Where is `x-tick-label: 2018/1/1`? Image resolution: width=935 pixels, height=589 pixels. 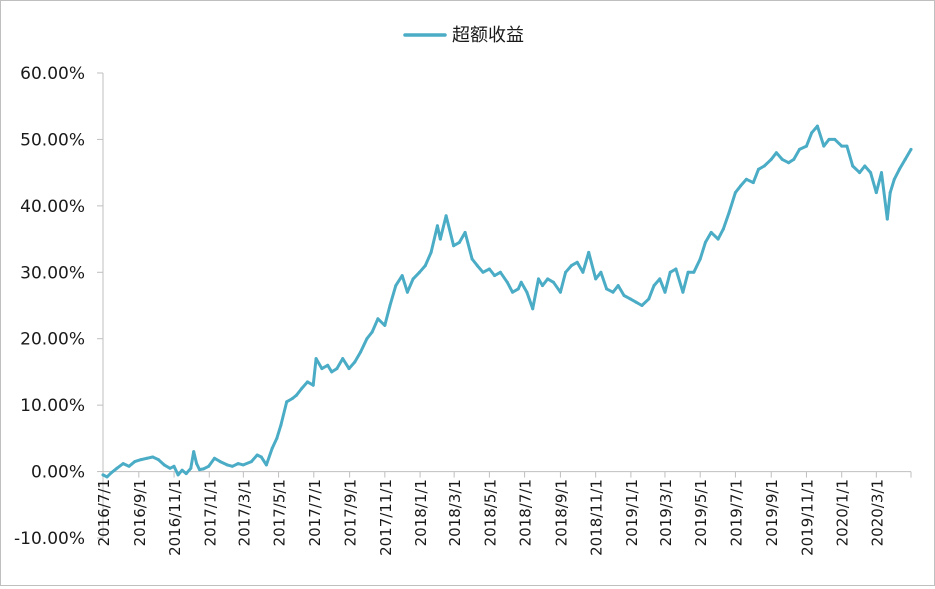
x-tick-label: 2018/1/1 is located at coordinates (421, 512).